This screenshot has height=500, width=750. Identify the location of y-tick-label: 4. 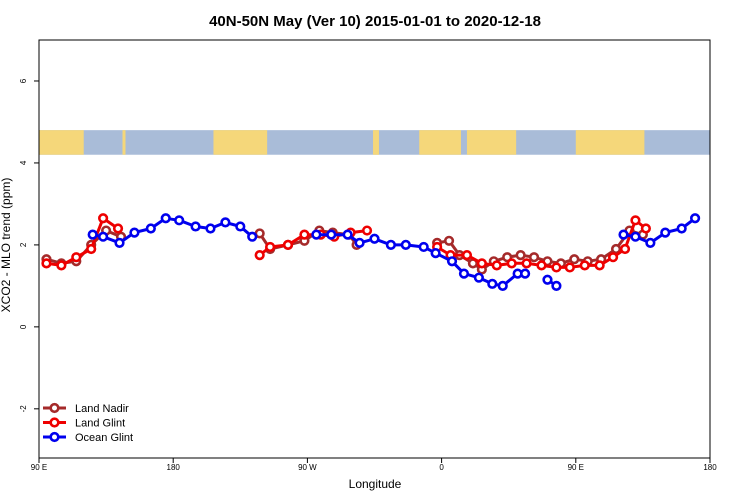
(23, 162).